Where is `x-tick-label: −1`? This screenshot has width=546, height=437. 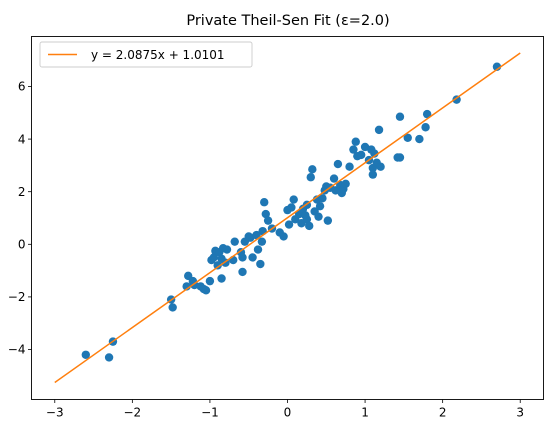
x-tick-label: −1 is located at coordinates (210, 413).